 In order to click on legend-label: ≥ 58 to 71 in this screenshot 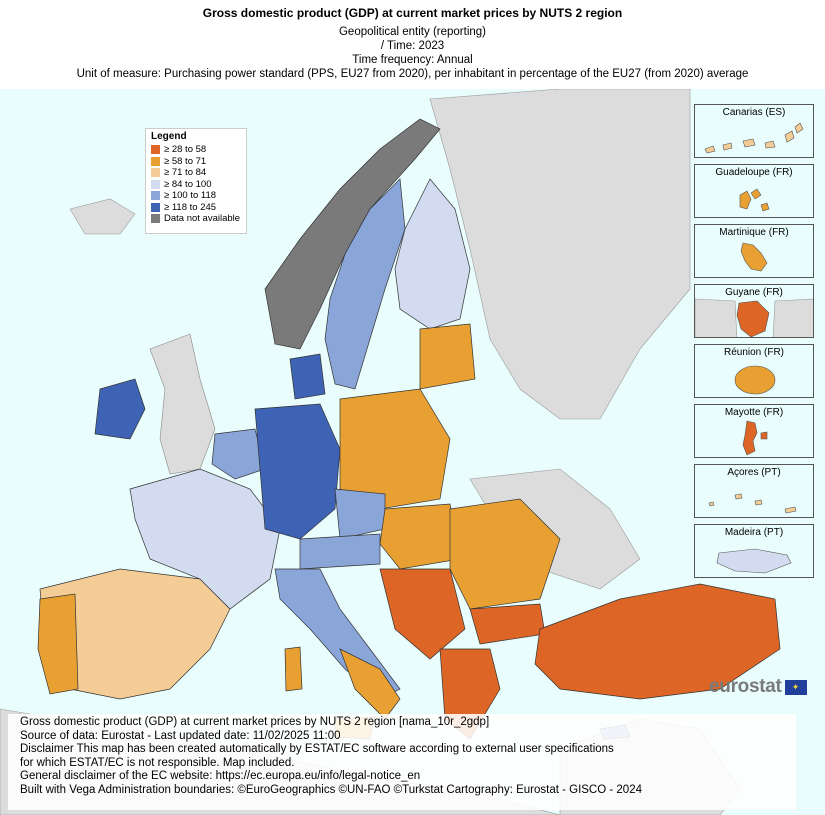, I will do `click(185, 161)`.